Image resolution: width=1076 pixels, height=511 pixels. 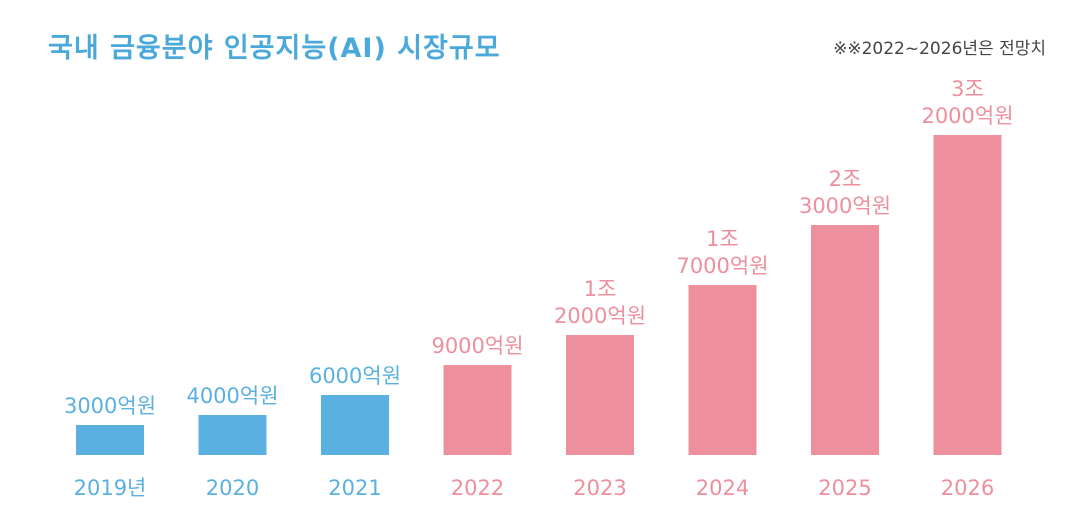 I want to click on x-tick-label-6: 2025, so click(x=844, y=488).